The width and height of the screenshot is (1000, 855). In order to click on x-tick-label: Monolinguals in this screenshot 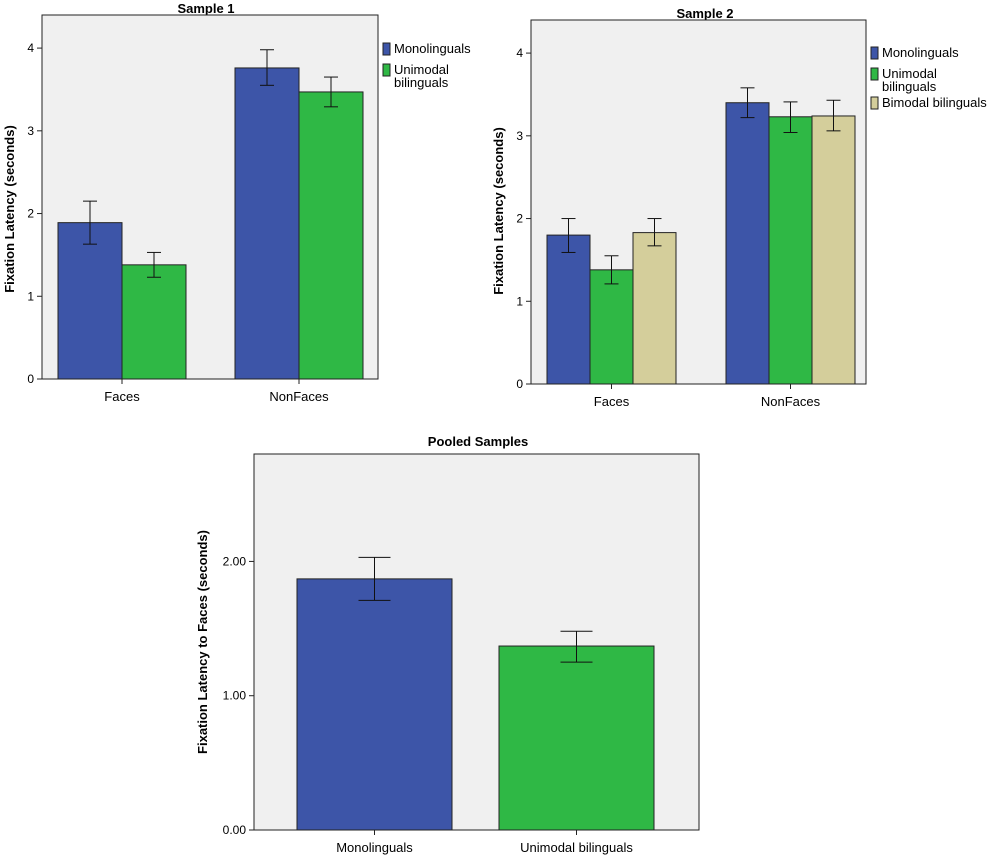, I will do `click(374, 847)`.